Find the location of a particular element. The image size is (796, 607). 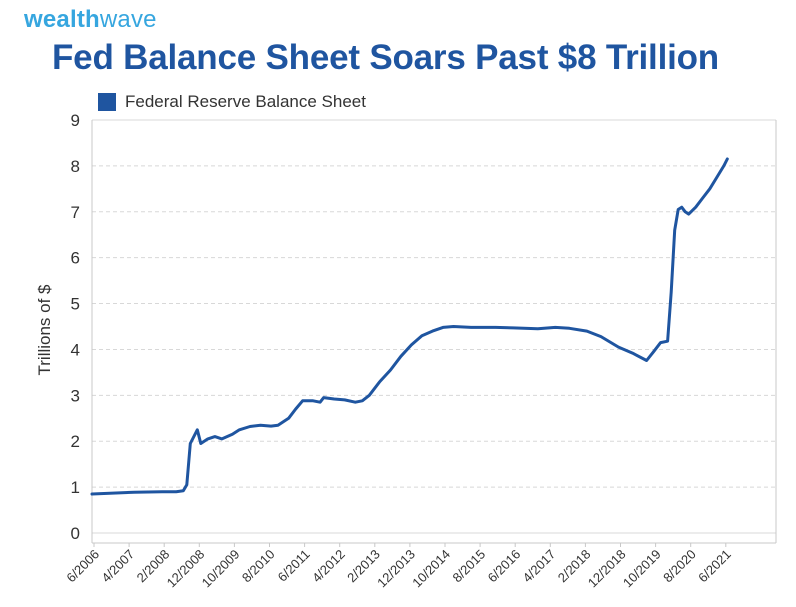

x-tick-label: 6/2011 is located at coordinates (294, 566).